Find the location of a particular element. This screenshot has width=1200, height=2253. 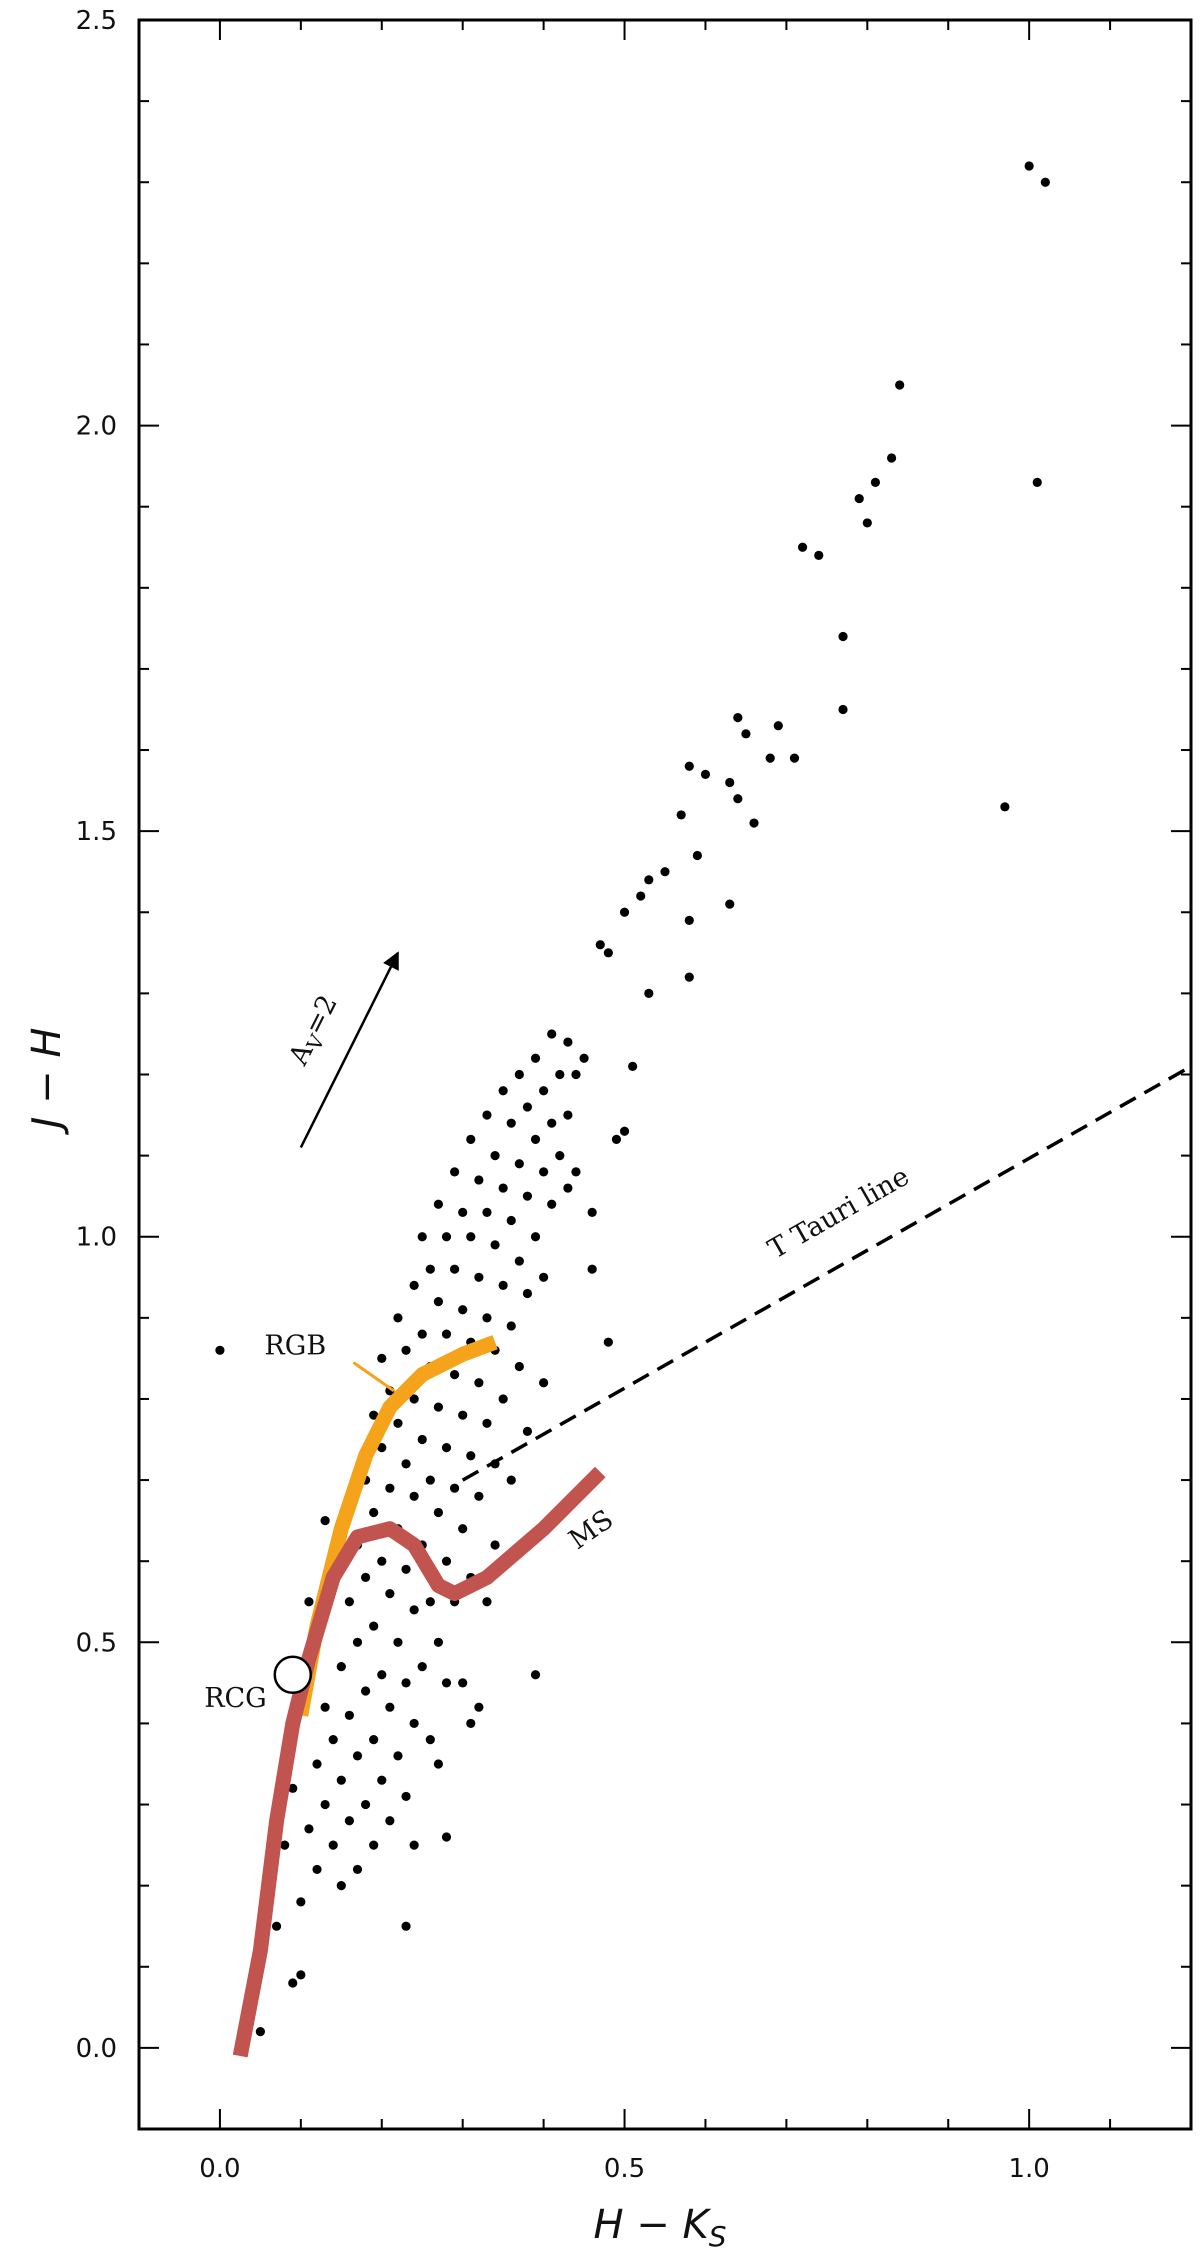

reddening-vector is located at coordinates (349, 1050).